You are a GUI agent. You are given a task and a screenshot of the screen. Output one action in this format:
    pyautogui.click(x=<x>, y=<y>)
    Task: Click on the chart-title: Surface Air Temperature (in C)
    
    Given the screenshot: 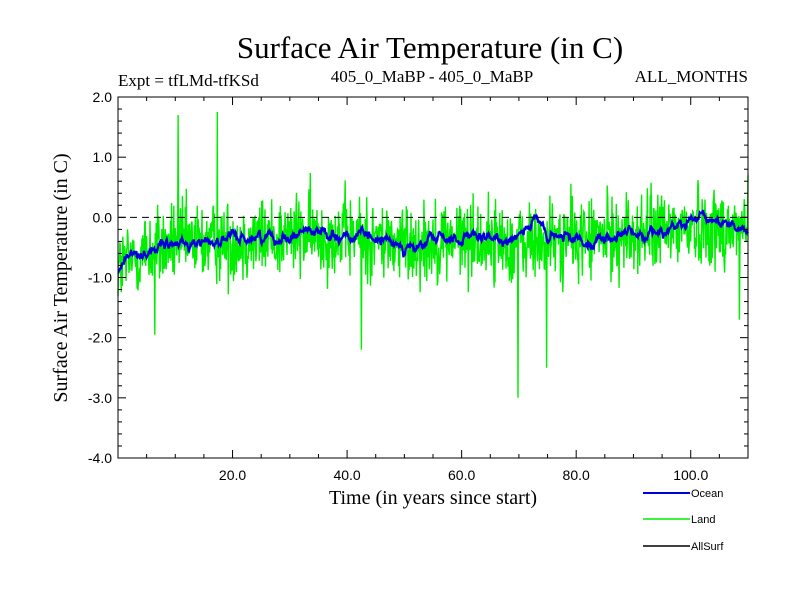 What is the action you would take?
    pyautogui.click(x=430, y=47)
    